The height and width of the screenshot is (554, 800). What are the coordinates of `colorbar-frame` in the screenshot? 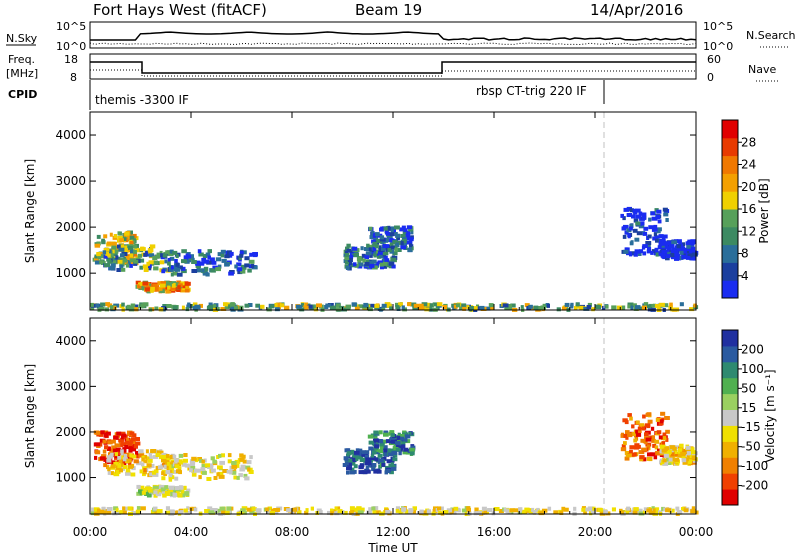 It's located at (730, 417).